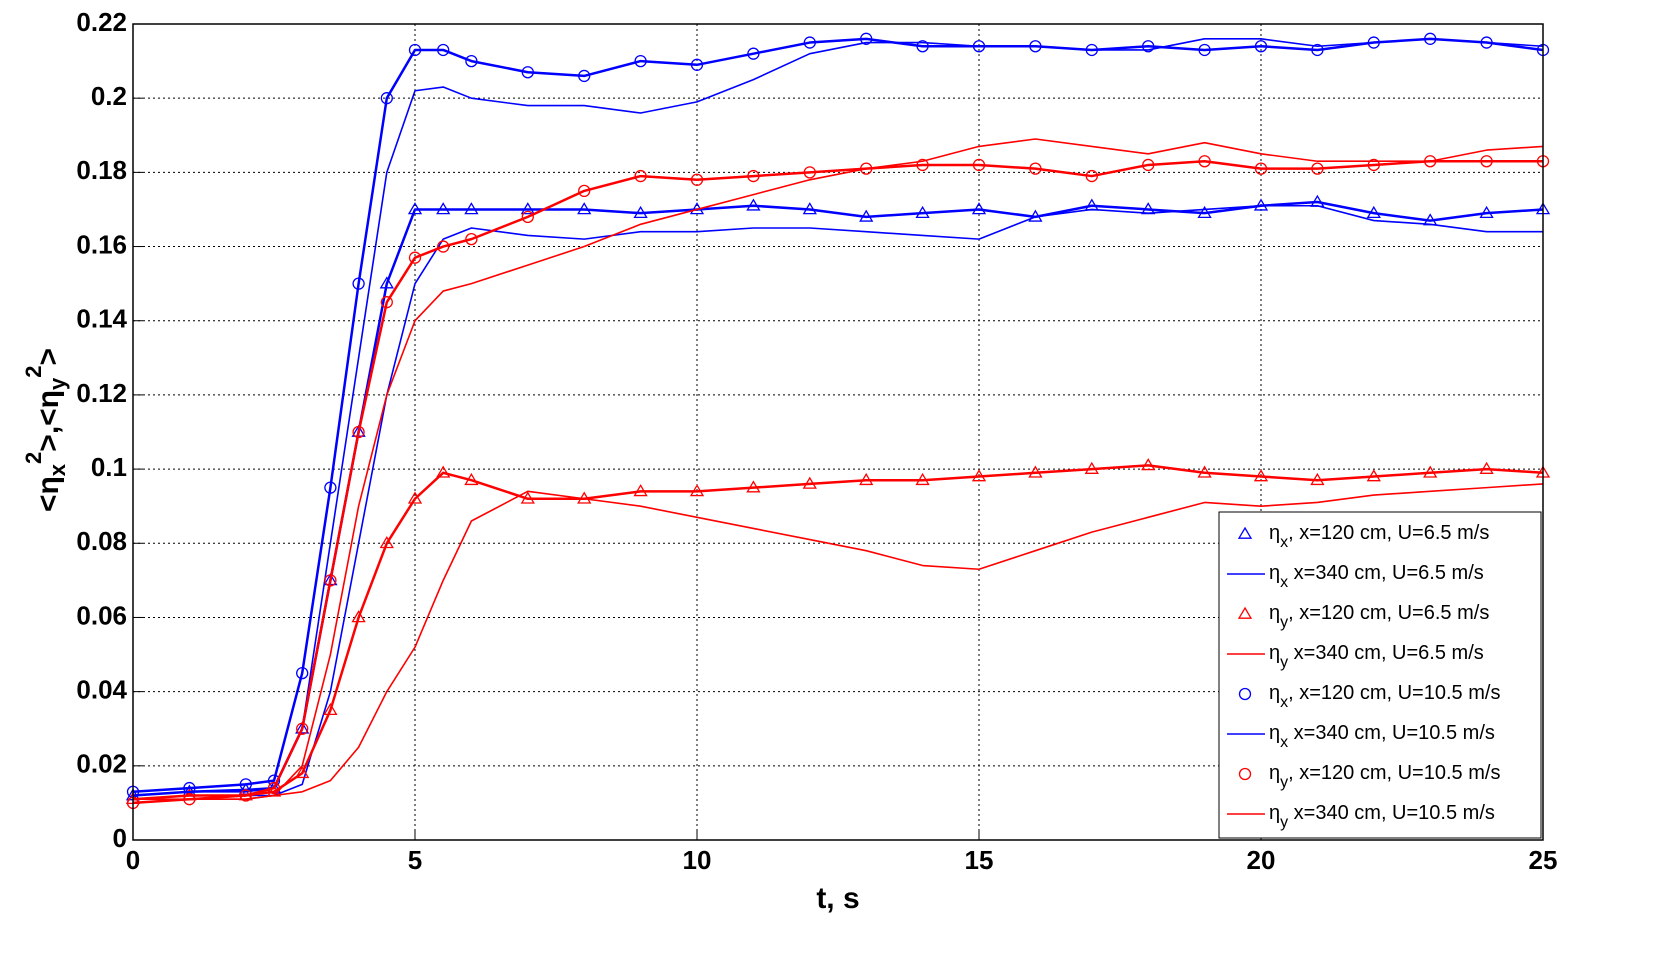  What do you see at coordinates (1384, 776) in the screenshot?
I see `legend-label: ηy, x=120 cm, U=10.5 m/s` at bounding box center [1384, 776].